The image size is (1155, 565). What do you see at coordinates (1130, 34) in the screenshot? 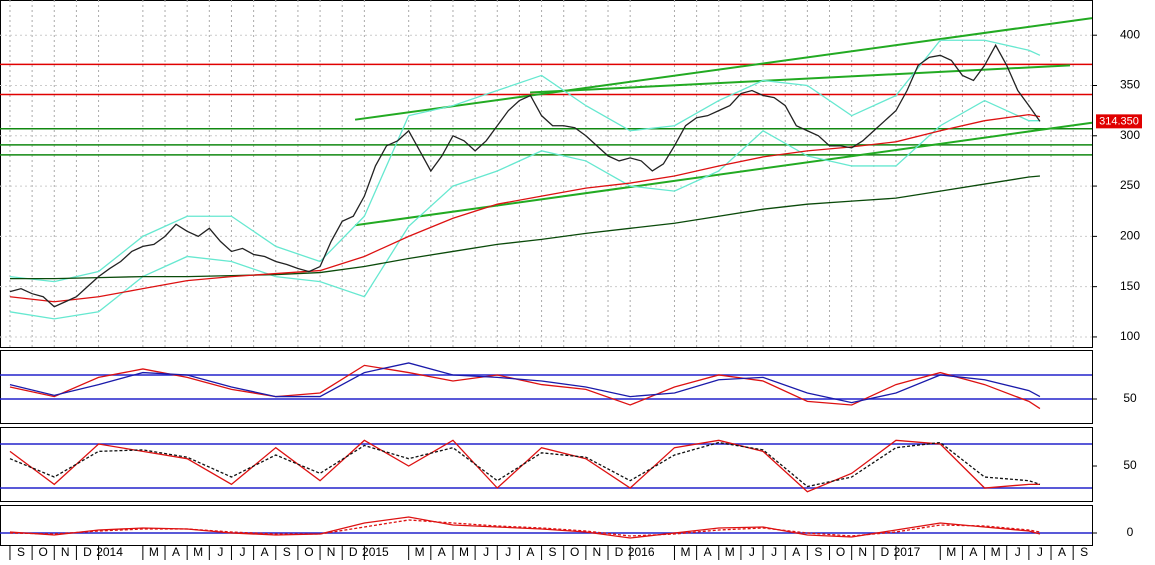
I see `y-tick-label: 400` at bounding box center [1130, 34].